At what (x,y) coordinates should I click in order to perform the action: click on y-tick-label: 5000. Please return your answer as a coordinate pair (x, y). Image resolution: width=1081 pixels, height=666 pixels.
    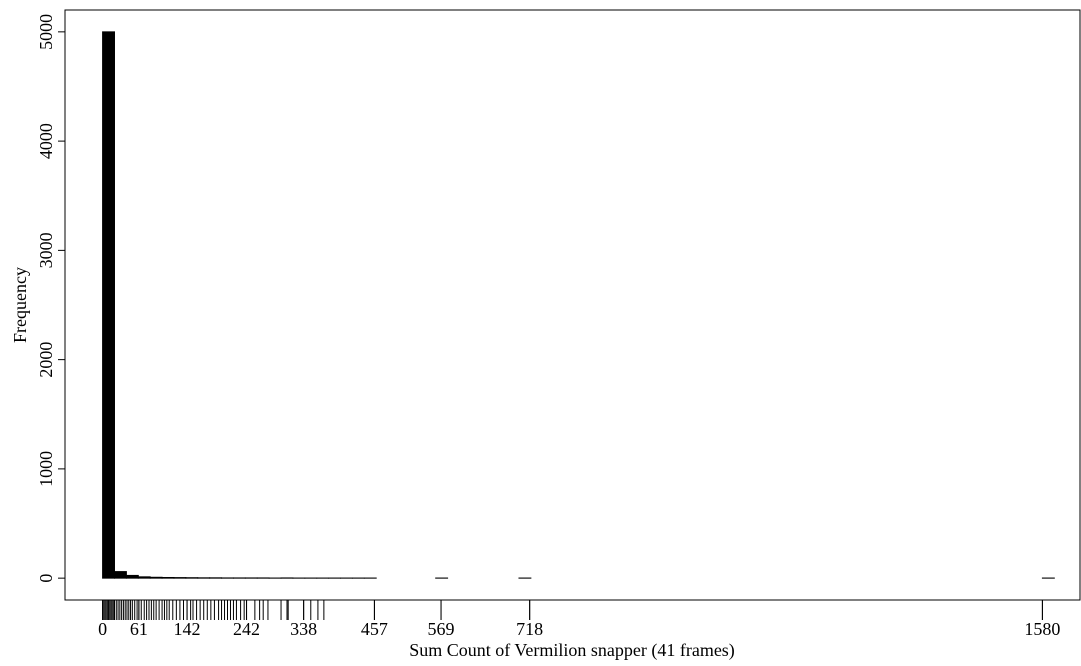
    Looking at the image, I should click on (46, 32).